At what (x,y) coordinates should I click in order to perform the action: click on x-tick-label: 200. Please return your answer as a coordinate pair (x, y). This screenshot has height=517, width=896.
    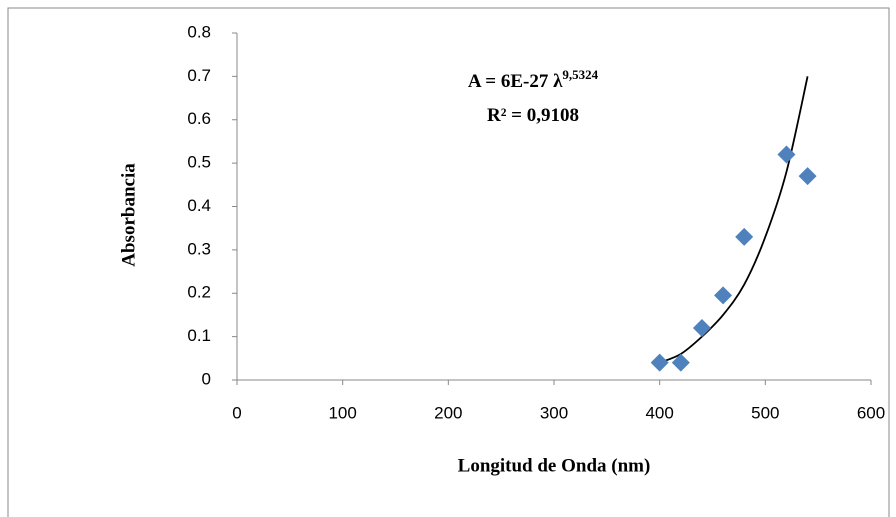
    Looking at the image, I should click on (448, 412).